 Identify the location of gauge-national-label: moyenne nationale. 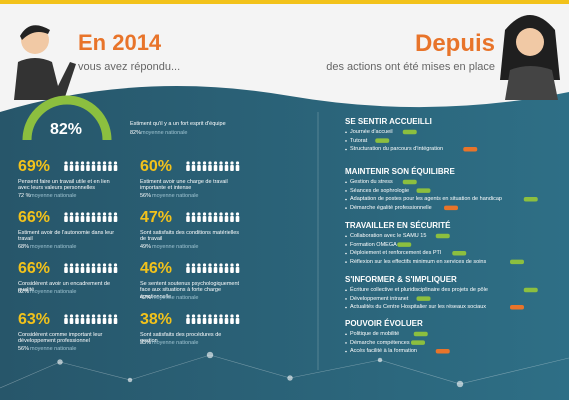
(164, 133).